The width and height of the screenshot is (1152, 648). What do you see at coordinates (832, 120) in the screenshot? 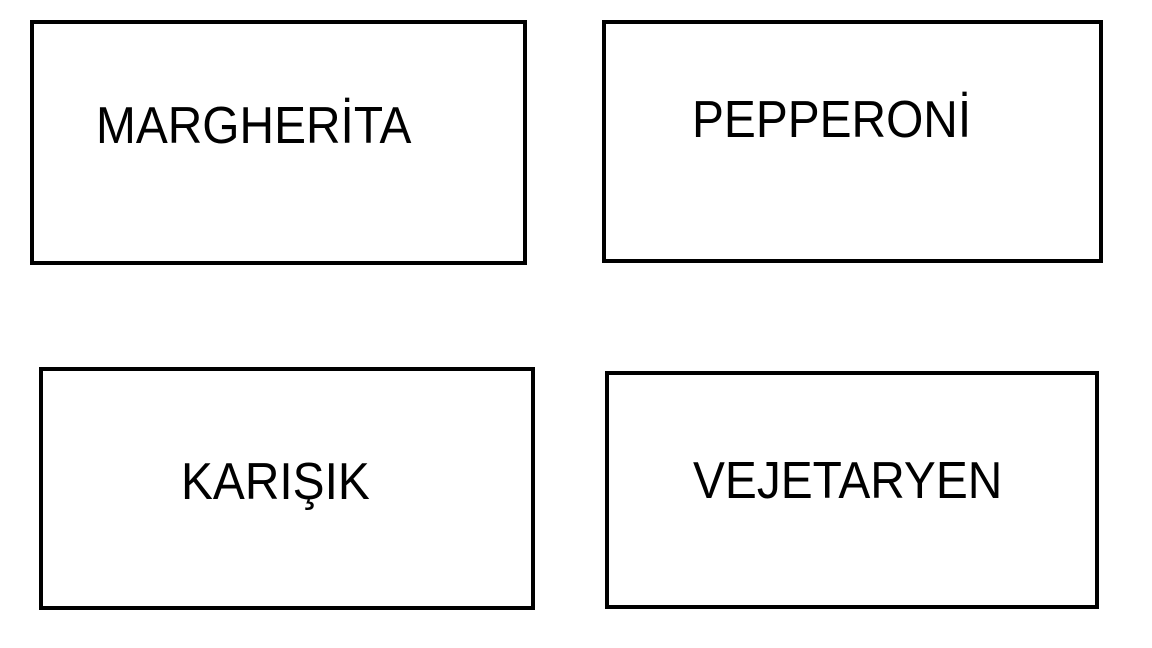
I see `pizza-label-pepperoni: PEPPERONİ` at bounding box center [832, 120].